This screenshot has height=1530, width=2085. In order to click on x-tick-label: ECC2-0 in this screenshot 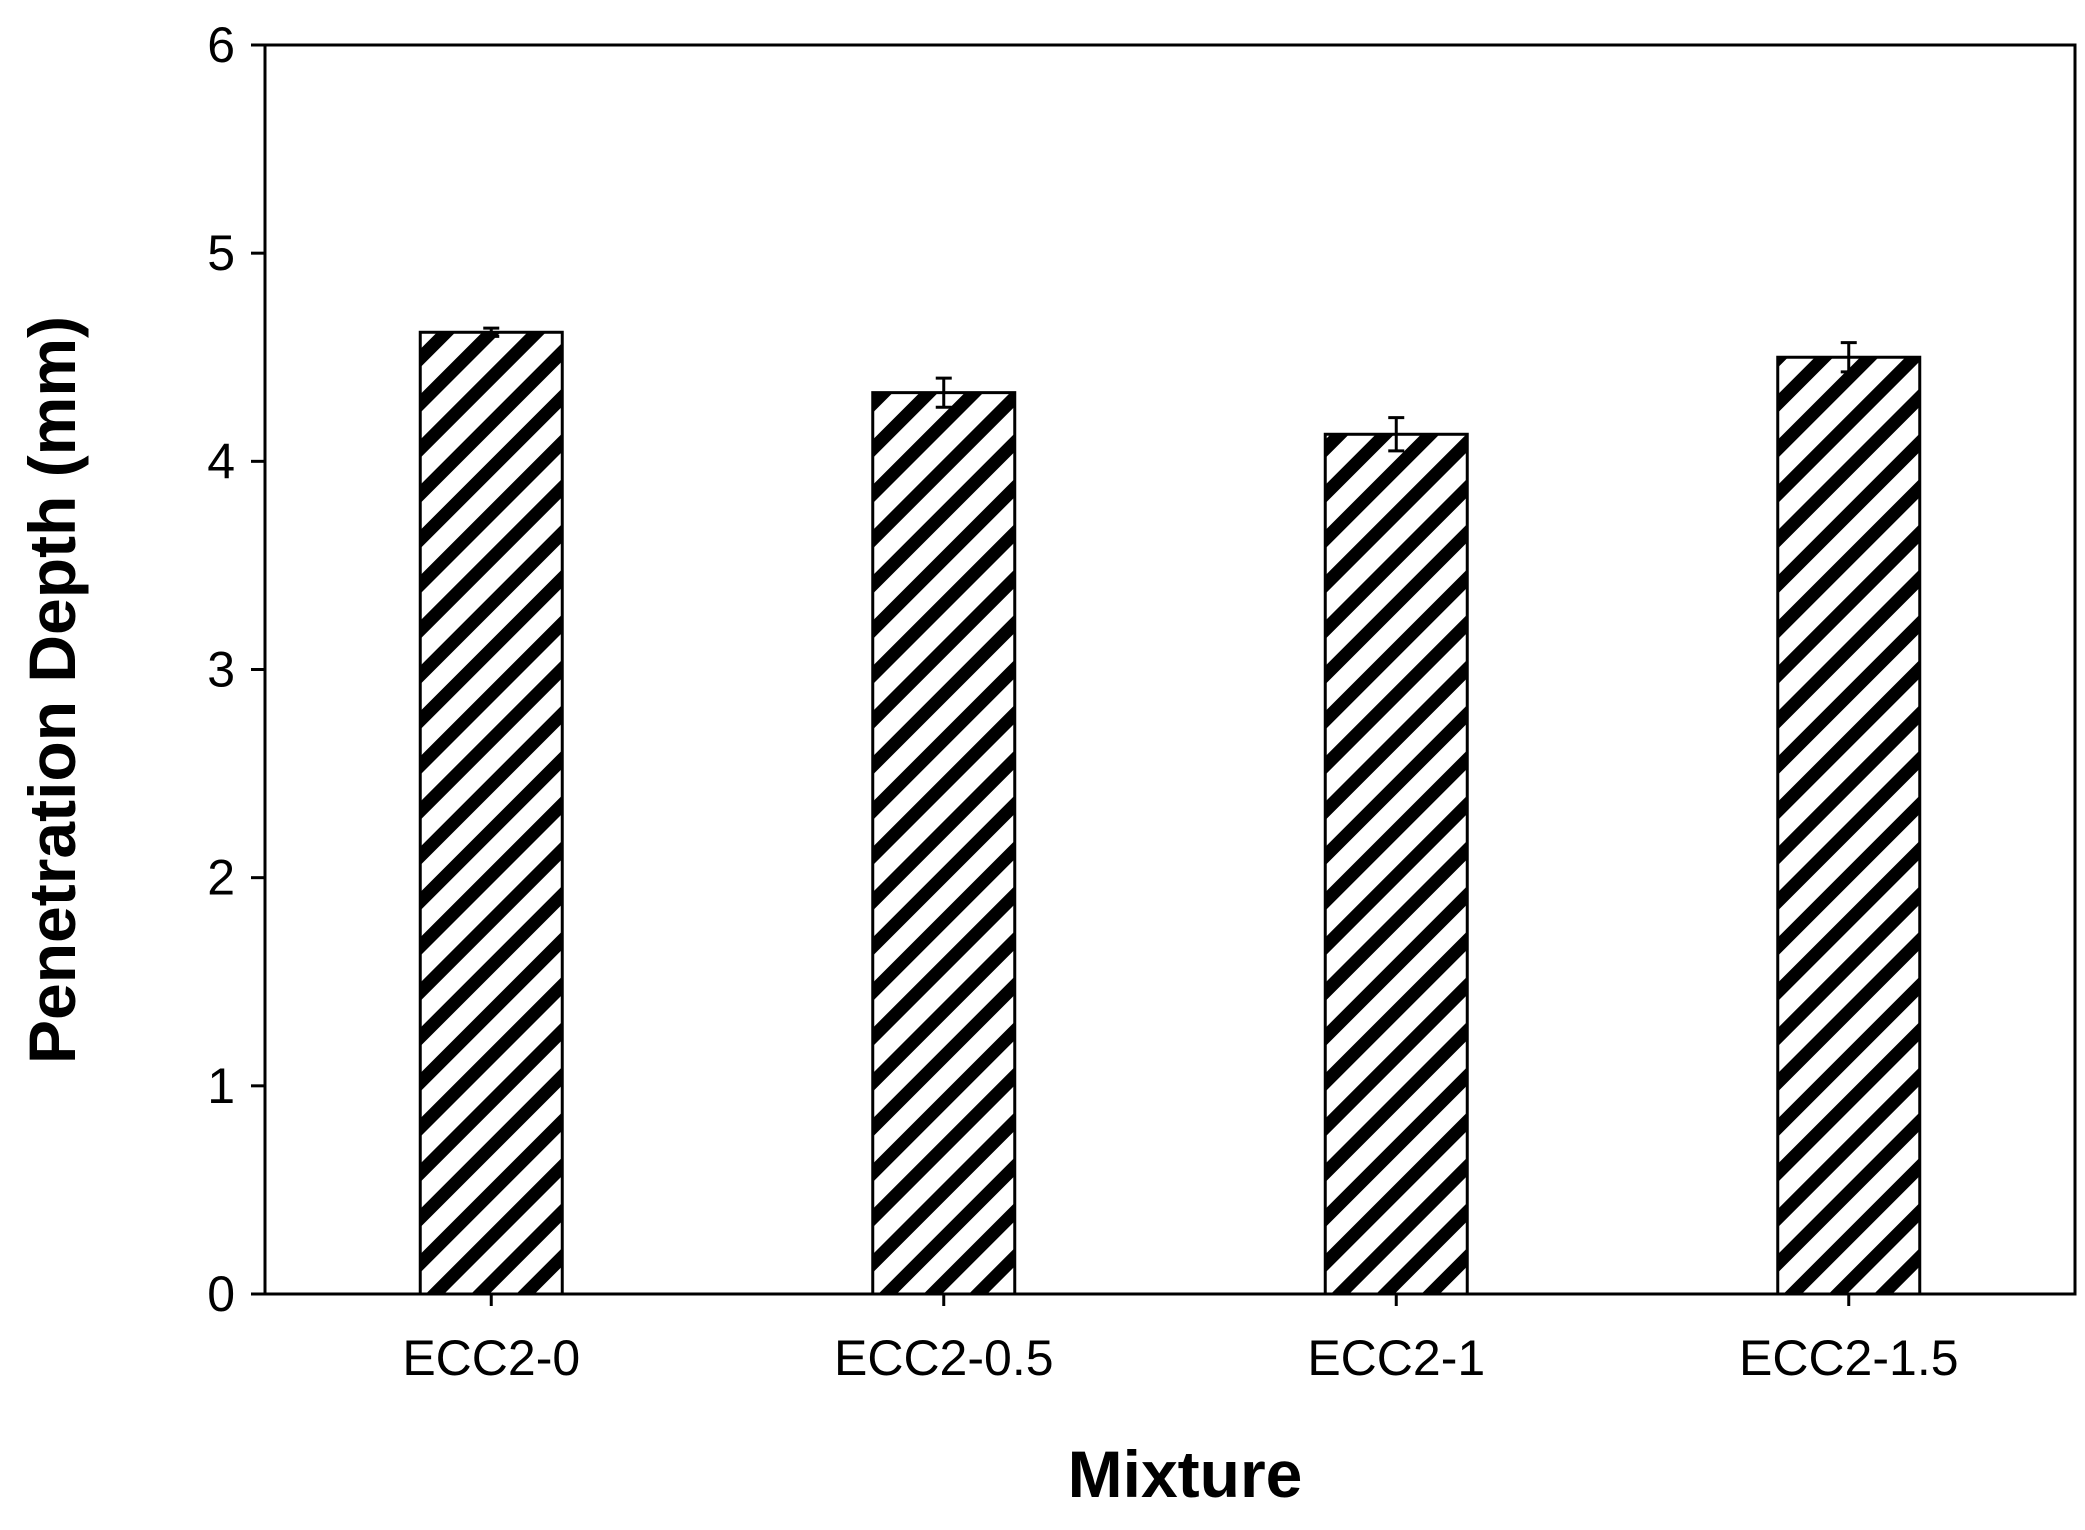, I will do `click(491, 1358)`.